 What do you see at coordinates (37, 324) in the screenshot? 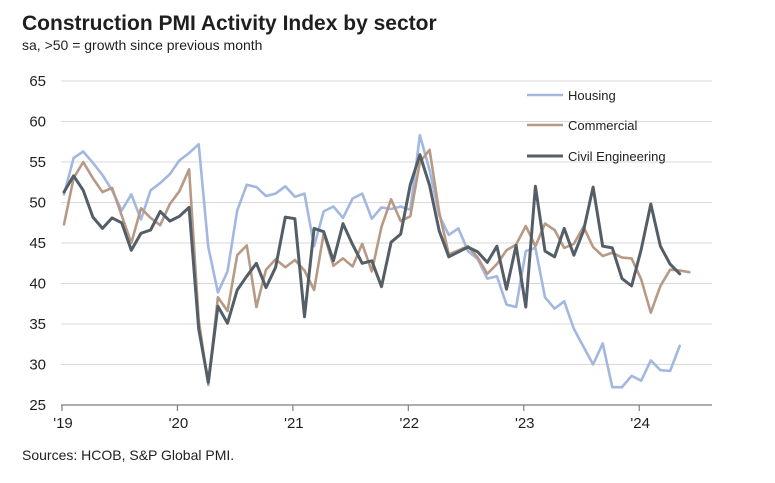
I see `y-tick-label: 35` at bounding box center [37, 324].